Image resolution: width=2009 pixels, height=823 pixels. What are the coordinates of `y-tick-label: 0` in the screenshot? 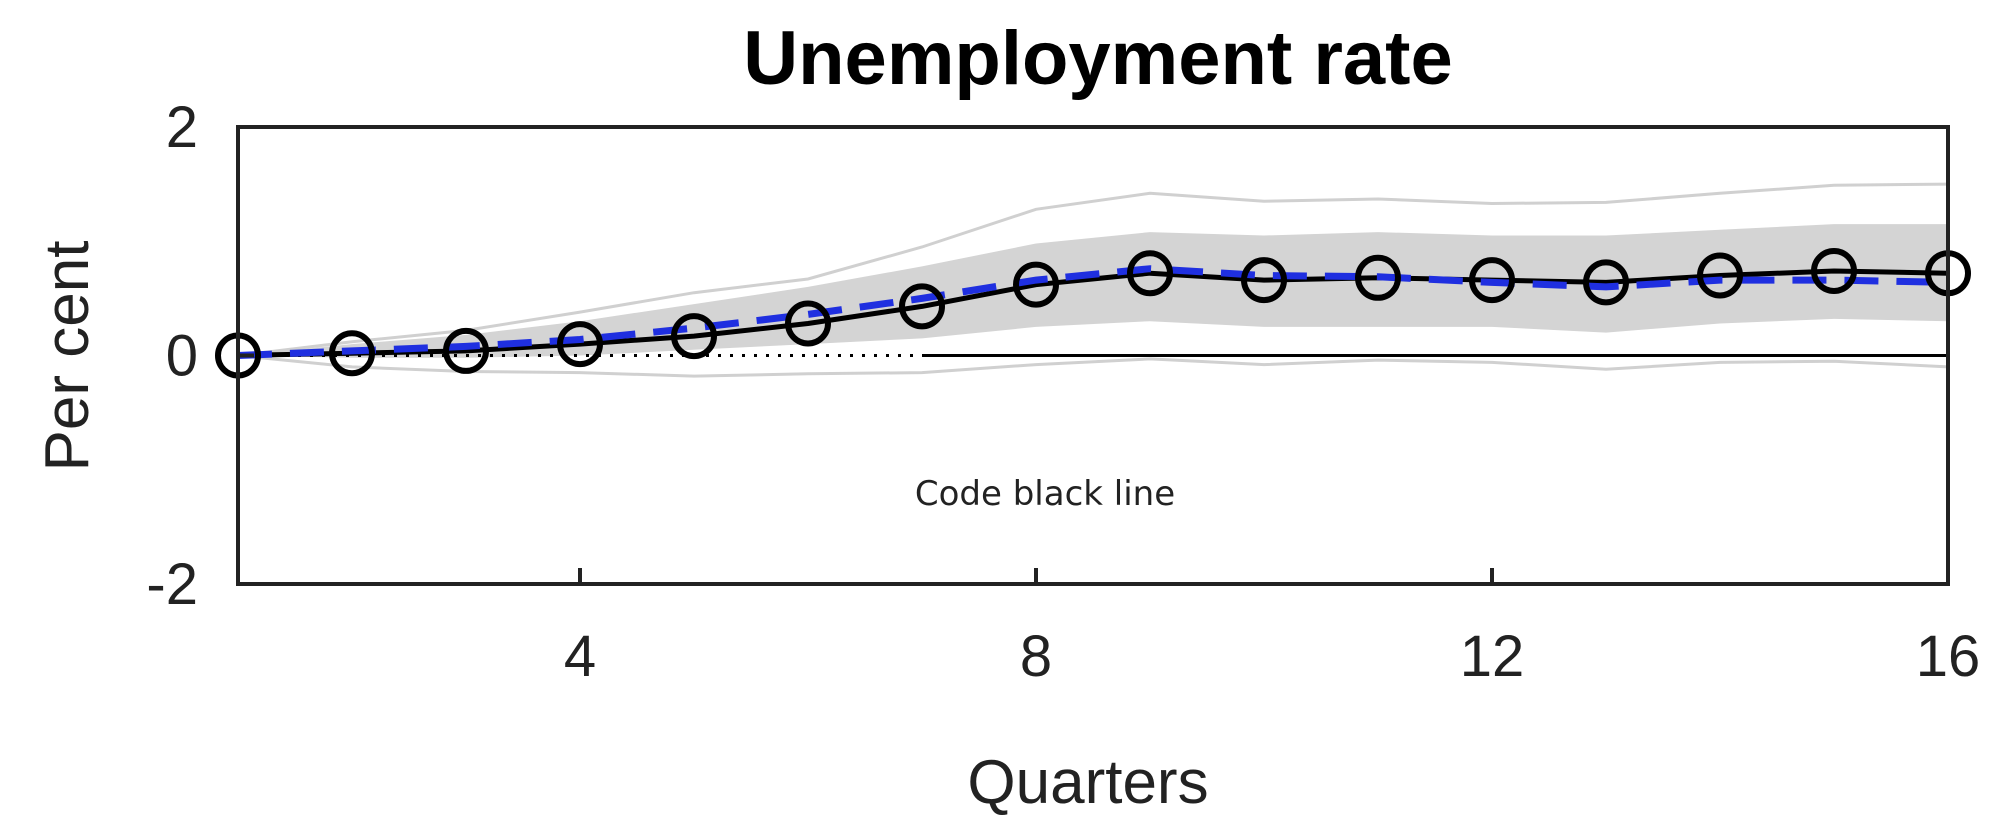 It's located at (182, 356).